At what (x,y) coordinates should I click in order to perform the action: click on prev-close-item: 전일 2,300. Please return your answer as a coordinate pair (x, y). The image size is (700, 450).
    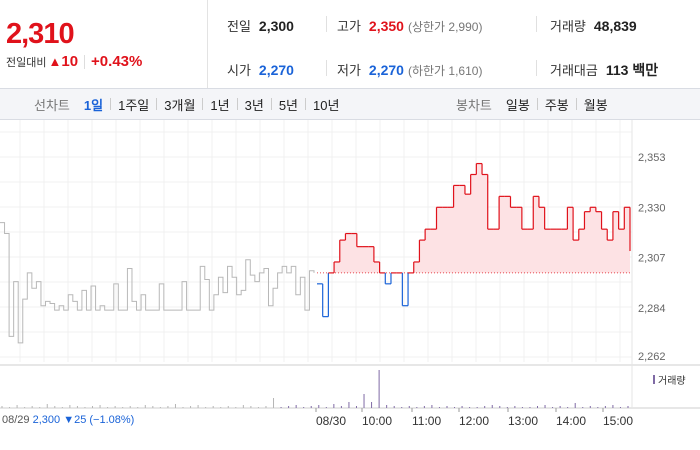
    Looking at the image, I should click on (260, 25).